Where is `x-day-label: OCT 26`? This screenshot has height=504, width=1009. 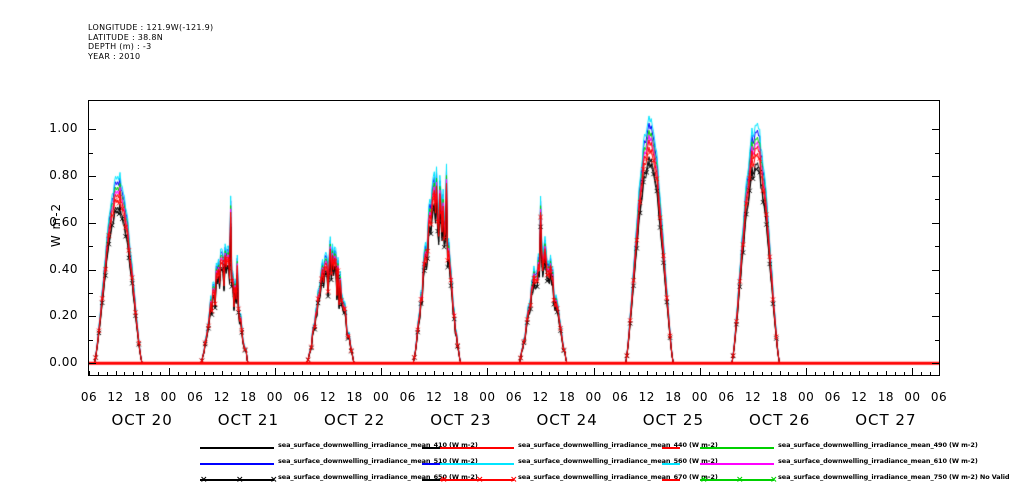
x-day-label: OCT 26 is located at coordinates (779, 420).